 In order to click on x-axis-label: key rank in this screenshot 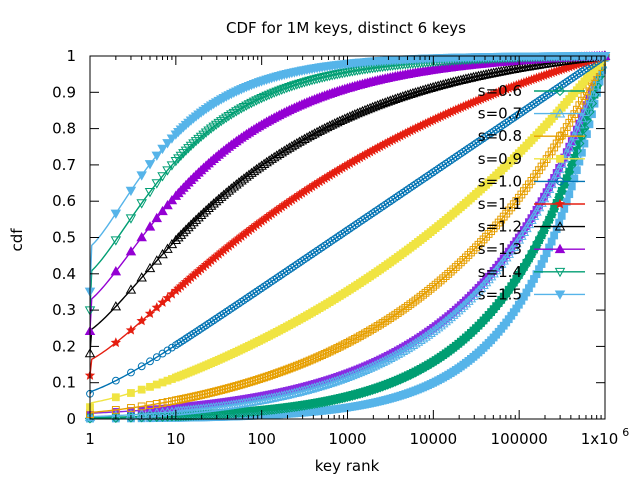, I will do `click(347, 466)`.